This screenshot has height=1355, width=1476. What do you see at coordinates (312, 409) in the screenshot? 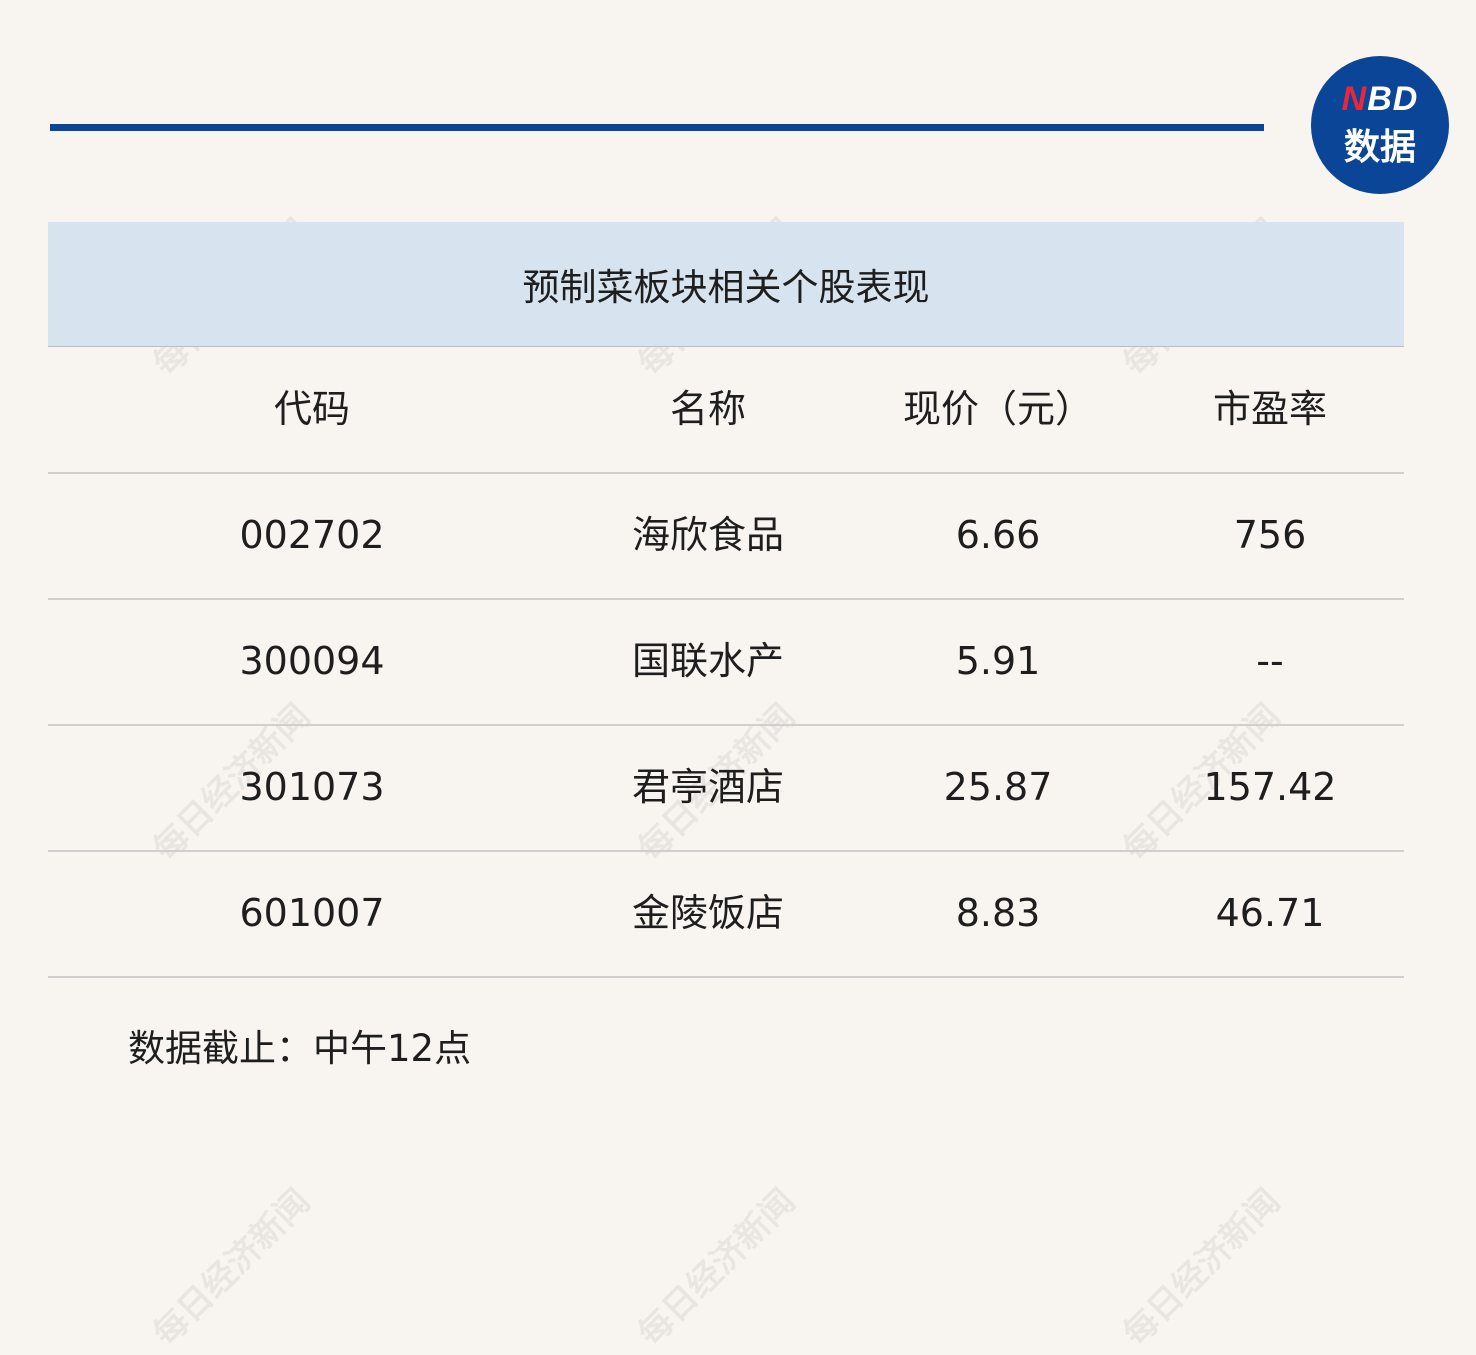
I see `column-header-code: 代码` at bounding box center [312, 409].